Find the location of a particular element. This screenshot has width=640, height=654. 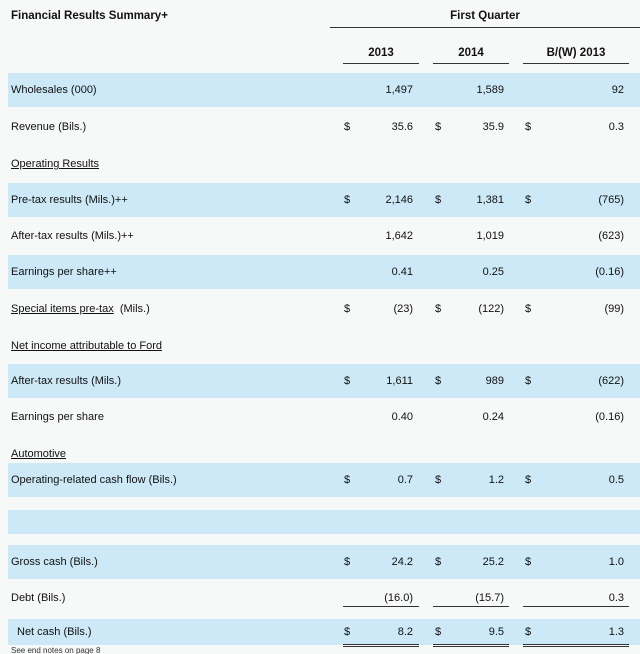

value-bw: (622) is located at coordinates (611, 381).